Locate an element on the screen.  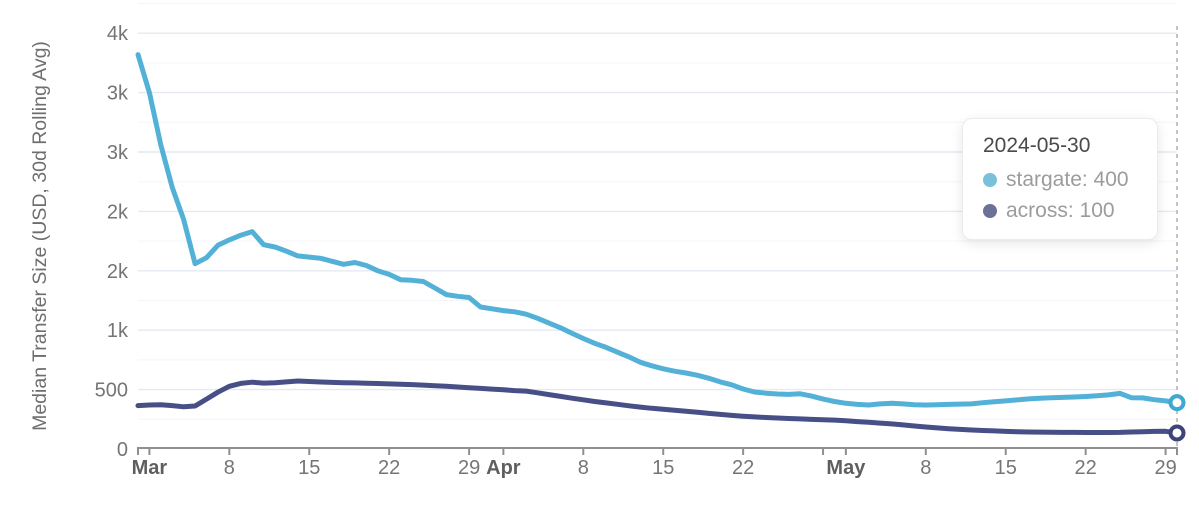
stargate-dot-icon is located at coordinates (990, 180).